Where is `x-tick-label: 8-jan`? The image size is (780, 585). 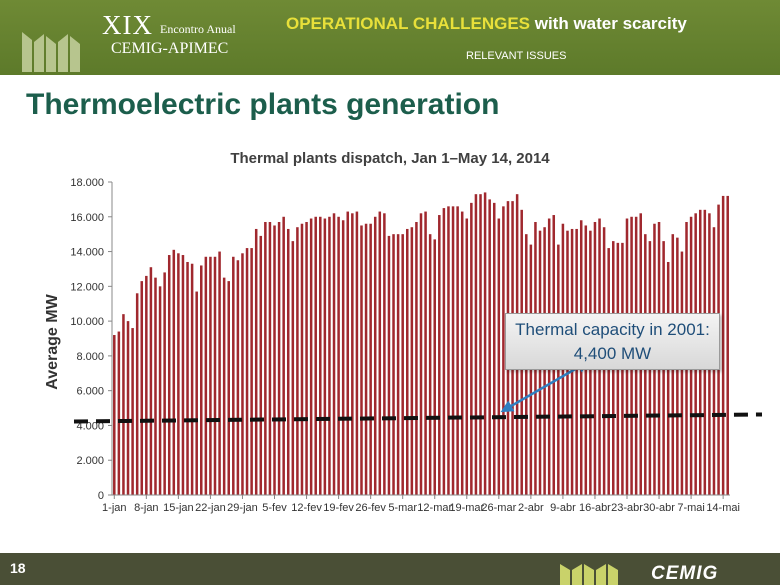 x-tick-label: 8-jan is located at coordinates (146, 508).